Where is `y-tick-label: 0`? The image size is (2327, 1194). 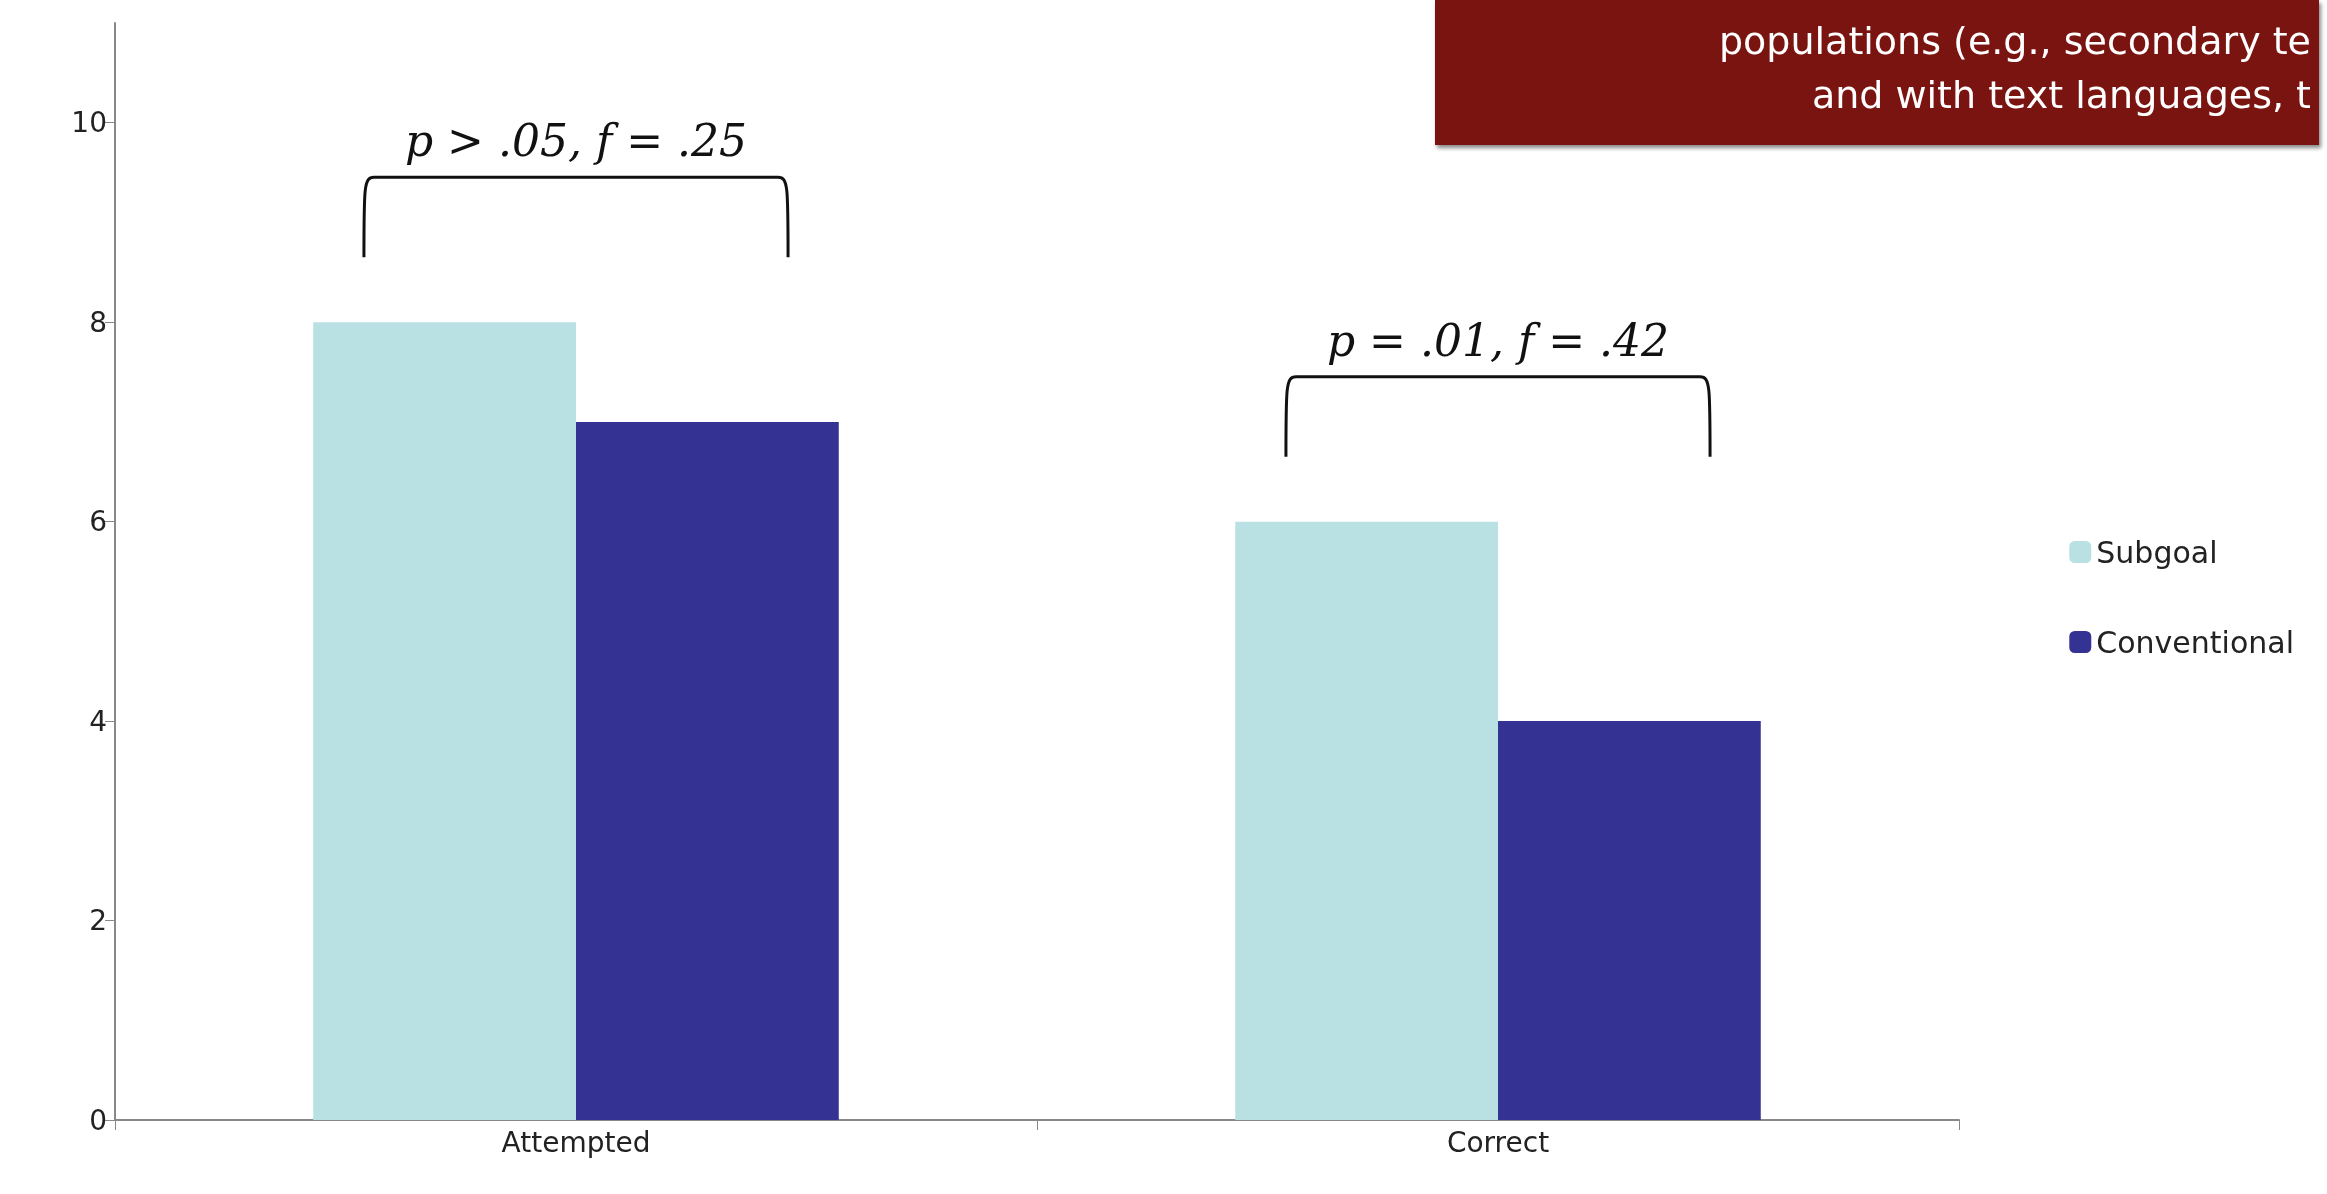
y-tick-label: 0 is located at coordinates (98, 1120).